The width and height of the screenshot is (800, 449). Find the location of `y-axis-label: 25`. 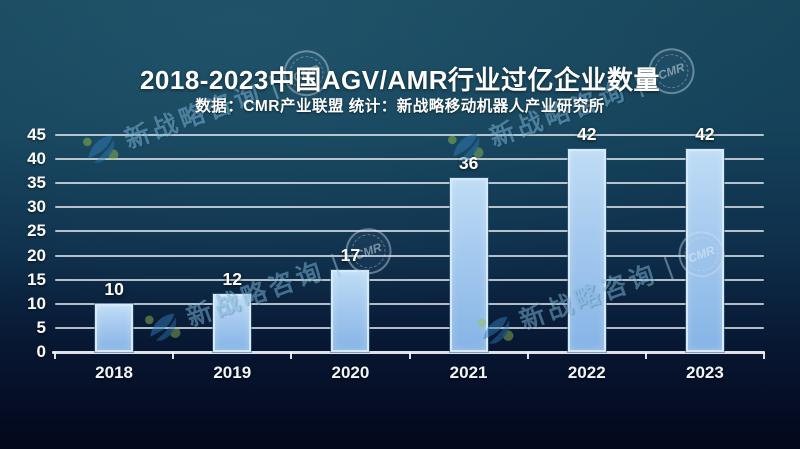

y-axis-label: 25 is located at coordinates (36, 231).